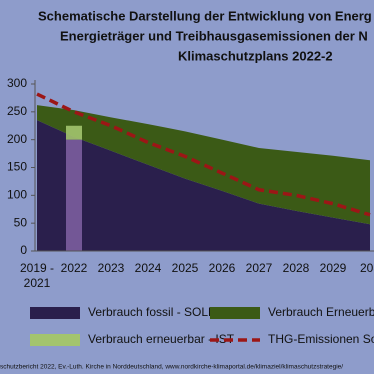  What do you see at coordinates (161, 339) in the screenshot?
I see `legend-label: Verbrauch erneuerbar - IST` at bounding box center [161, 339].